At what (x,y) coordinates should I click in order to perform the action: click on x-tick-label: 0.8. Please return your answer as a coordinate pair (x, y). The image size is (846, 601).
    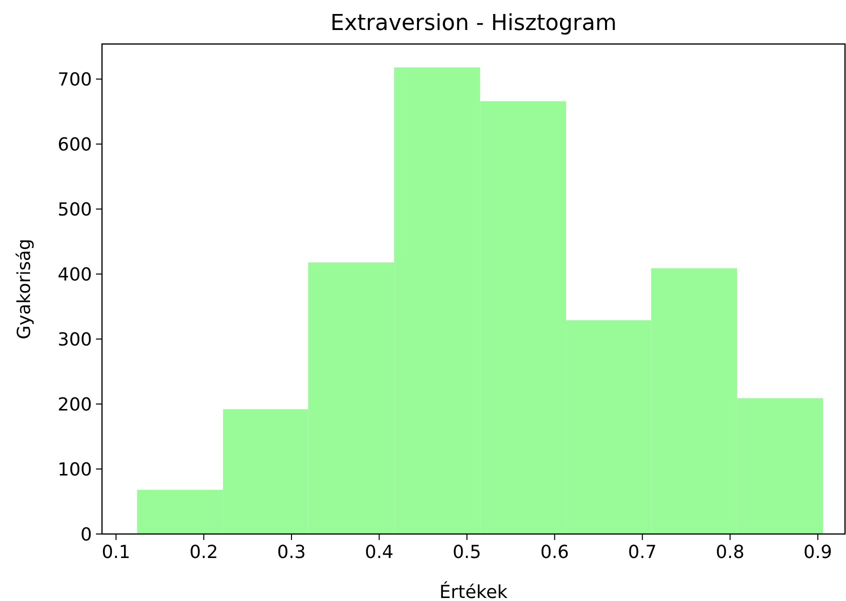
    Looking at the image, I should click on (730, 552).